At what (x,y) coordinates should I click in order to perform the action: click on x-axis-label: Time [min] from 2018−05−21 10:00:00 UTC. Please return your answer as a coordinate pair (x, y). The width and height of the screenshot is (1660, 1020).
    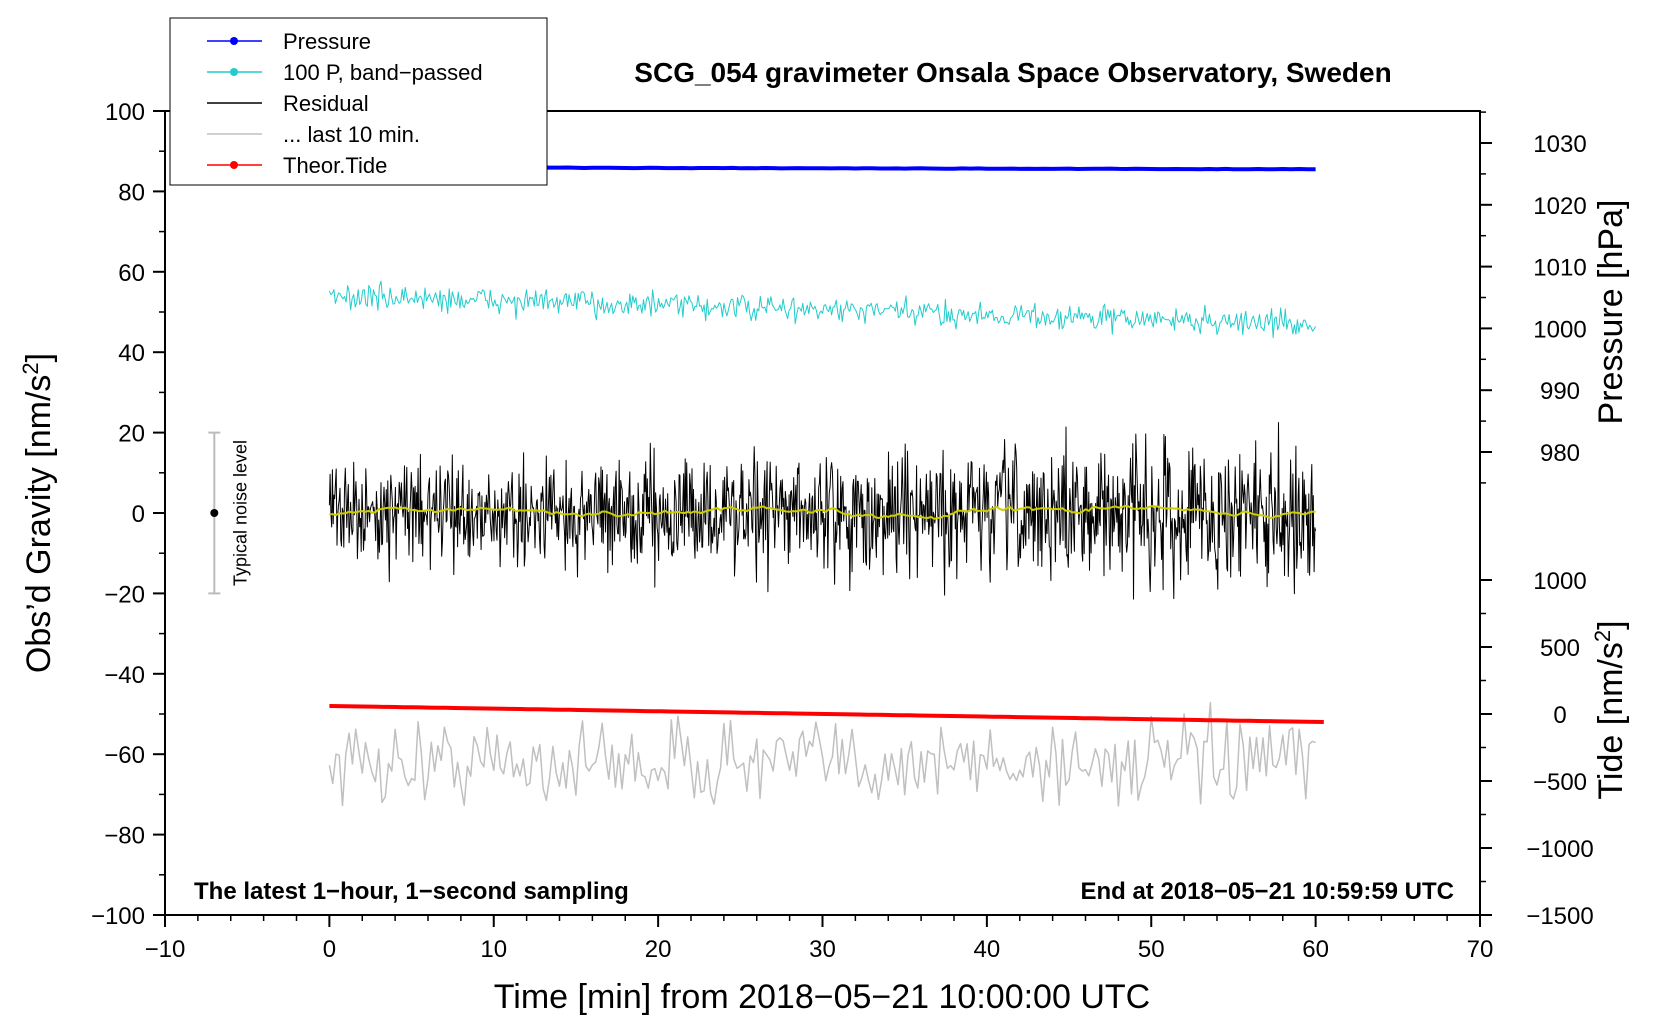
    Looking at the image, I should click on (822, 997).